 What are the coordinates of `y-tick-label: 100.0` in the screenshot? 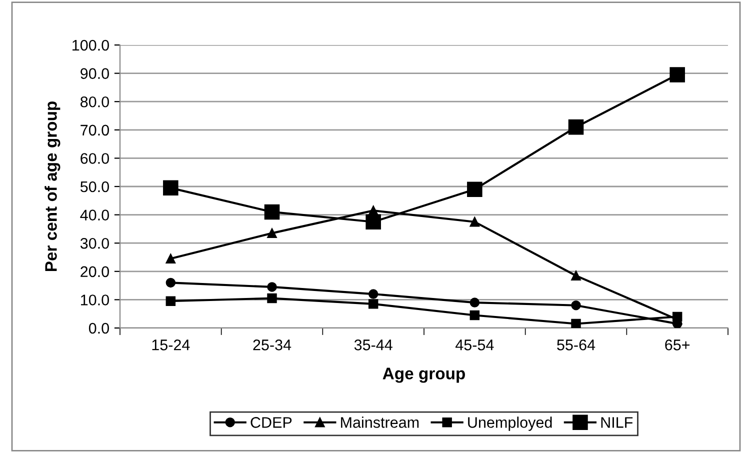 It's located at (90, 45).